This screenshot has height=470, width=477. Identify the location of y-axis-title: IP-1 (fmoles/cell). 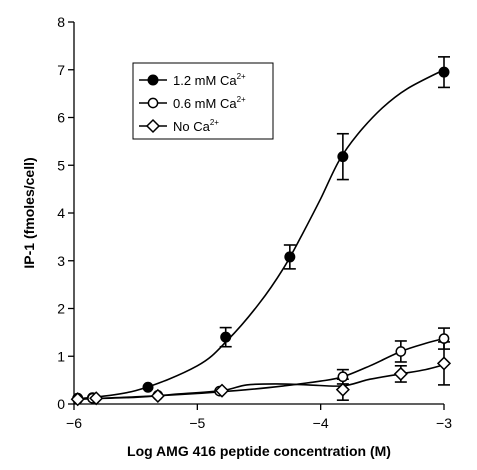
(29, 212).